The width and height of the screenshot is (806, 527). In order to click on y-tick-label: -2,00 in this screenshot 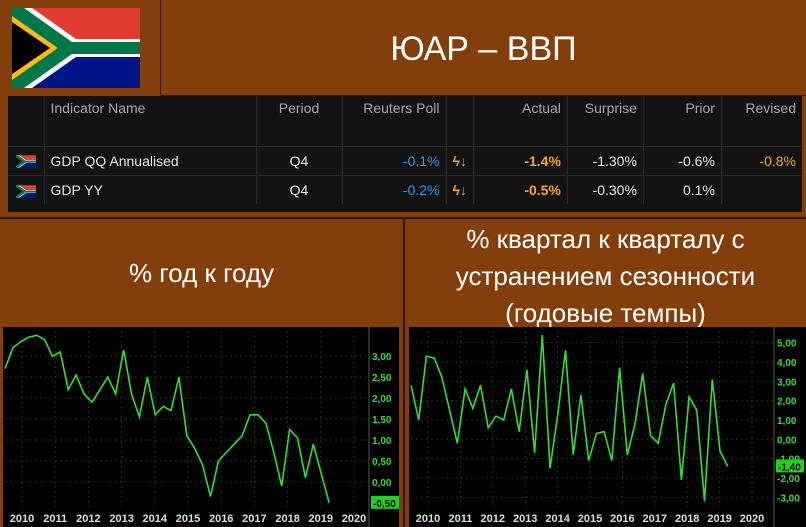, I will do `click(788, 479)`.